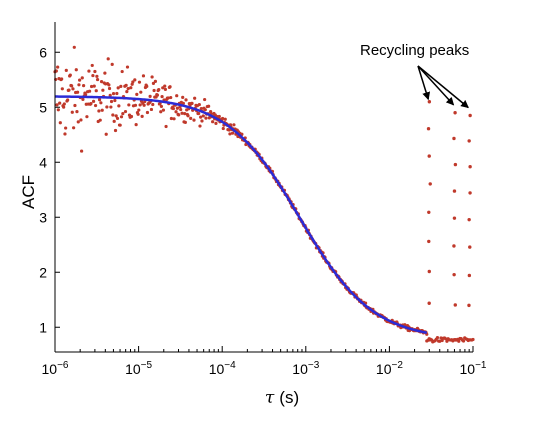  Describe the element at coordinates (436, 85) in the screenshot. I see `annotation-arrow` at that location.